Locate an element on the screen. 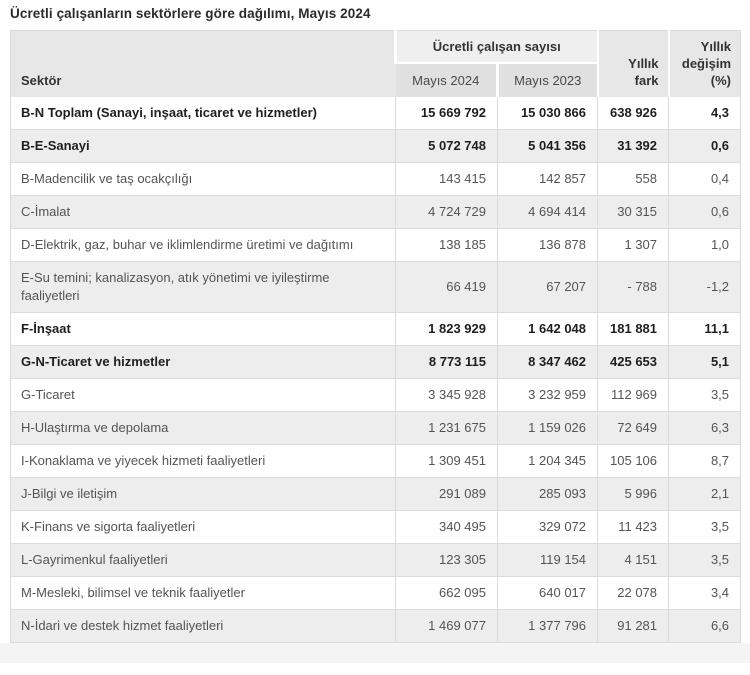 The image size is (750, 675). yillik-degisim-cell: 4,3 is located at coordinates (704, 113).